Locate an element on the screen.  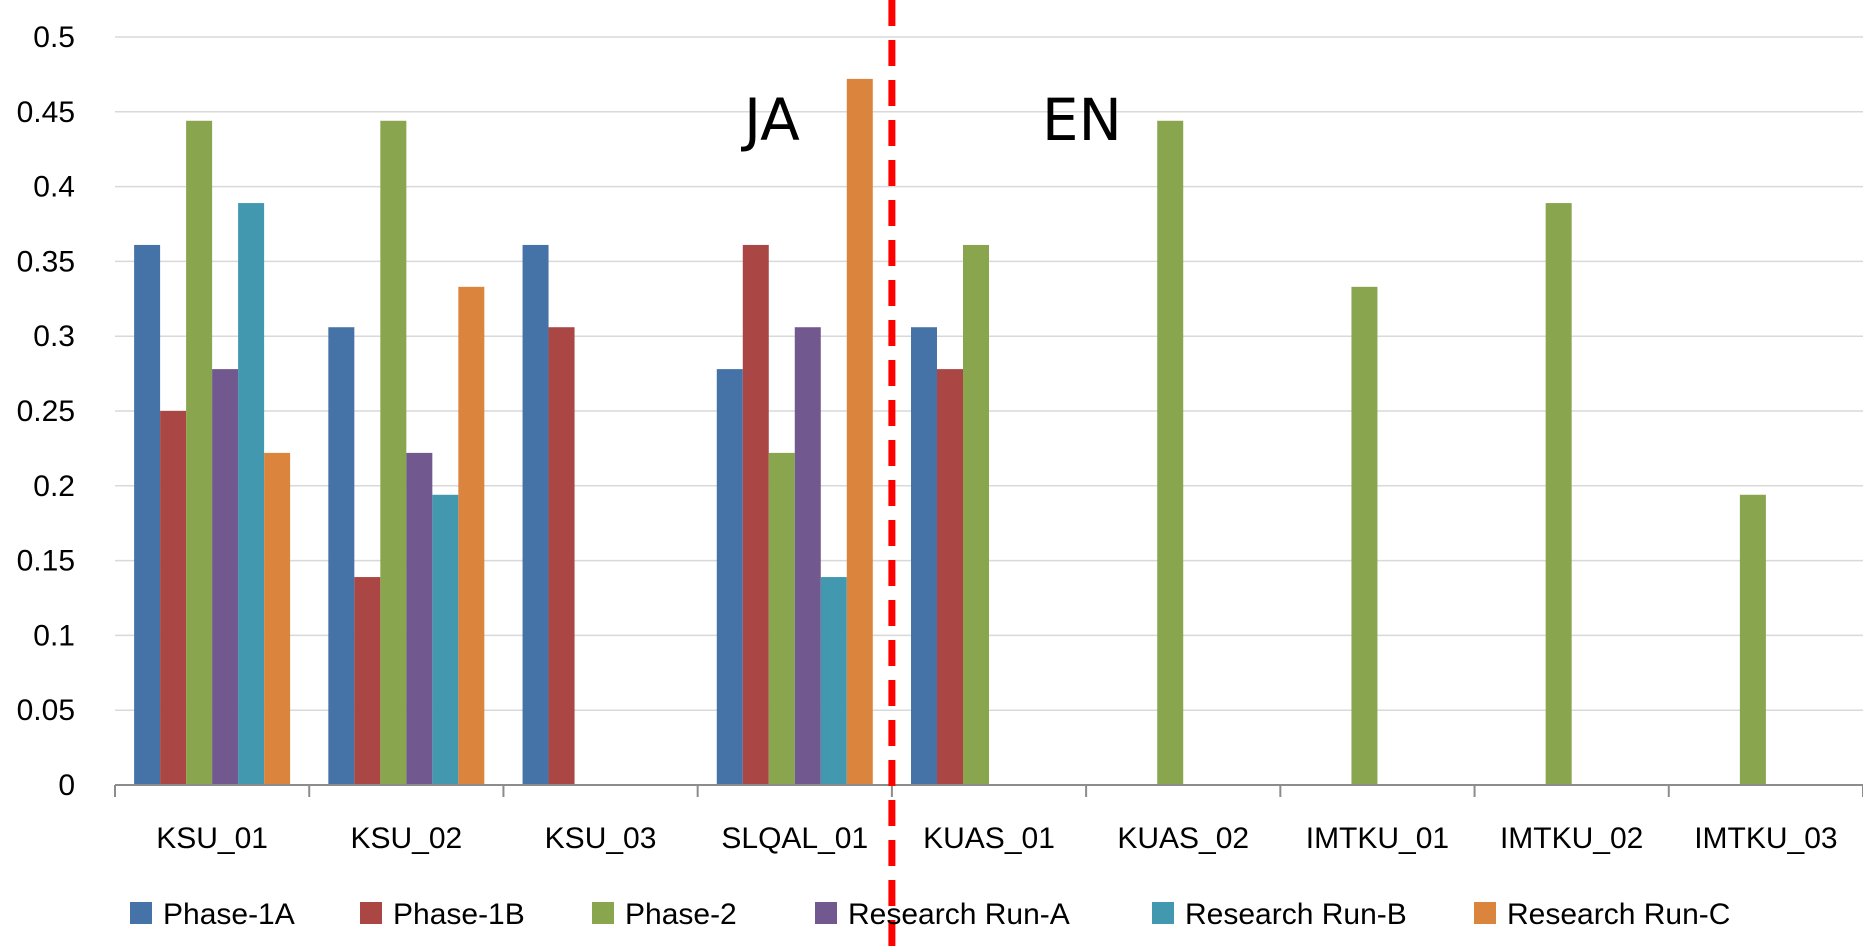
category-label: IMTKU_03 is located at coordinates (1765, 838).